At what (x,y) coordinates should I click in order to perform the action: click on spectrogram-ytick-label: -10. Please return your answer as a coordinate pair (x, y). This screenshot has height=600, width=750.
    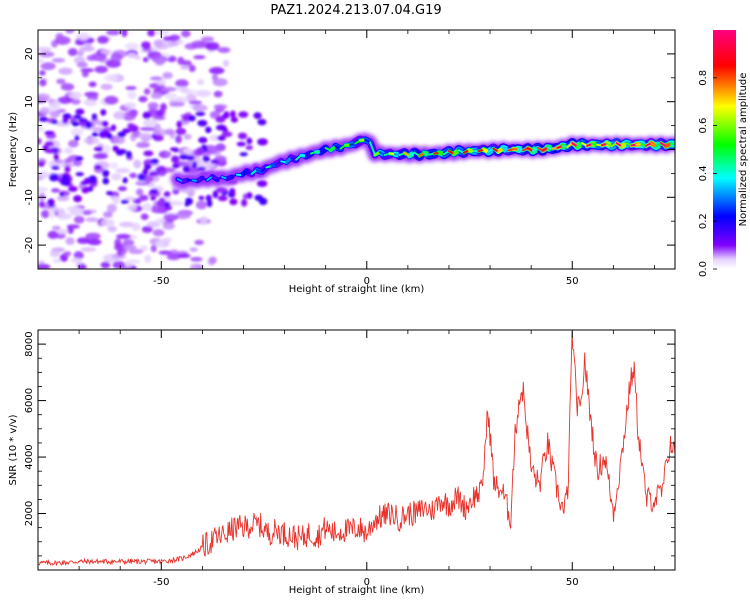
    Looking at the image, I should click on (29, 197).